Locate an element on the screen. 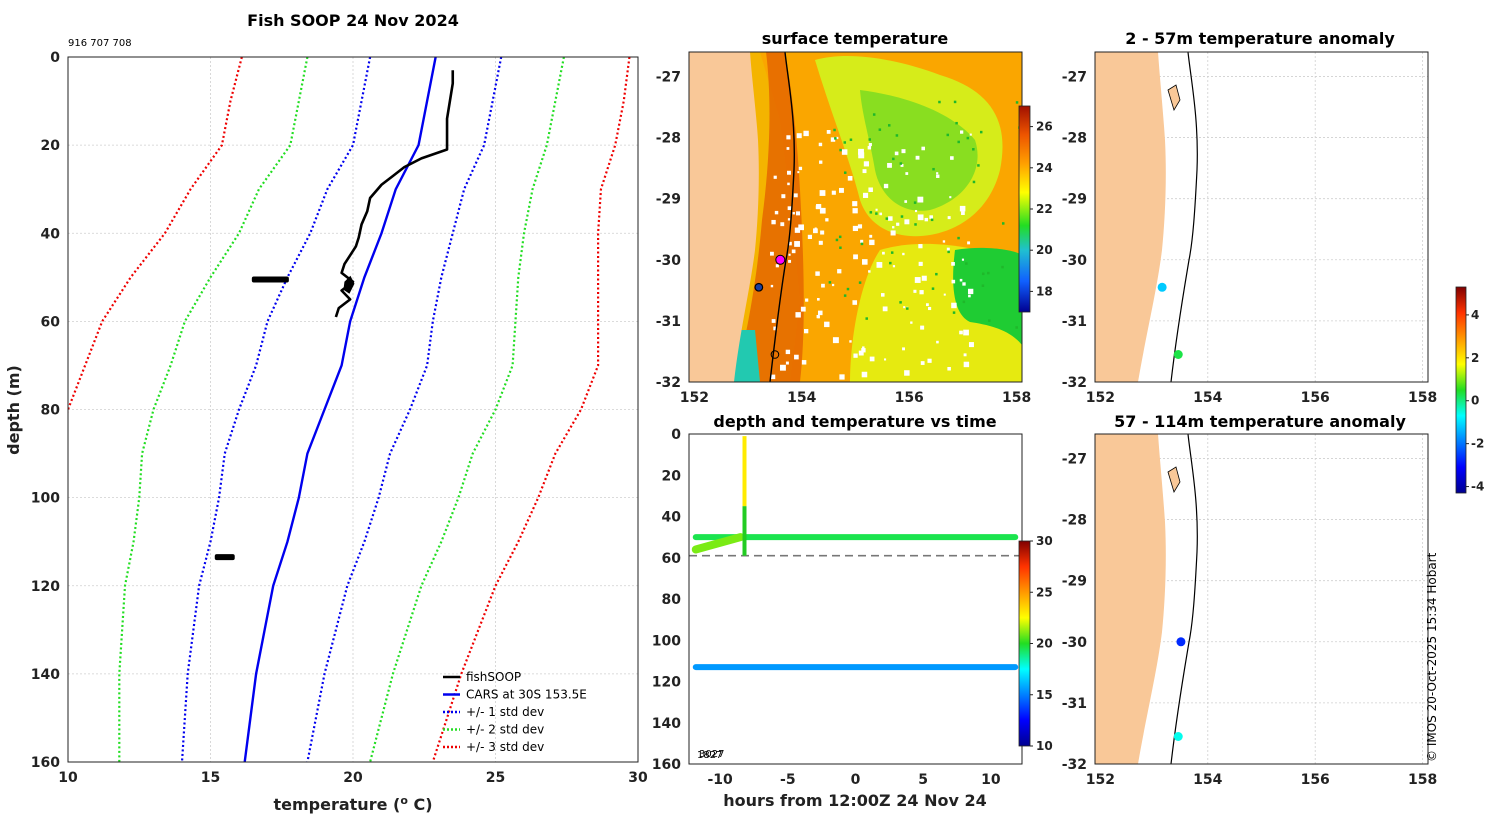 The width and height of the screenshot is (1500, 820). legend-label: +/- 1 std dev is located at coordinates (505, 712).